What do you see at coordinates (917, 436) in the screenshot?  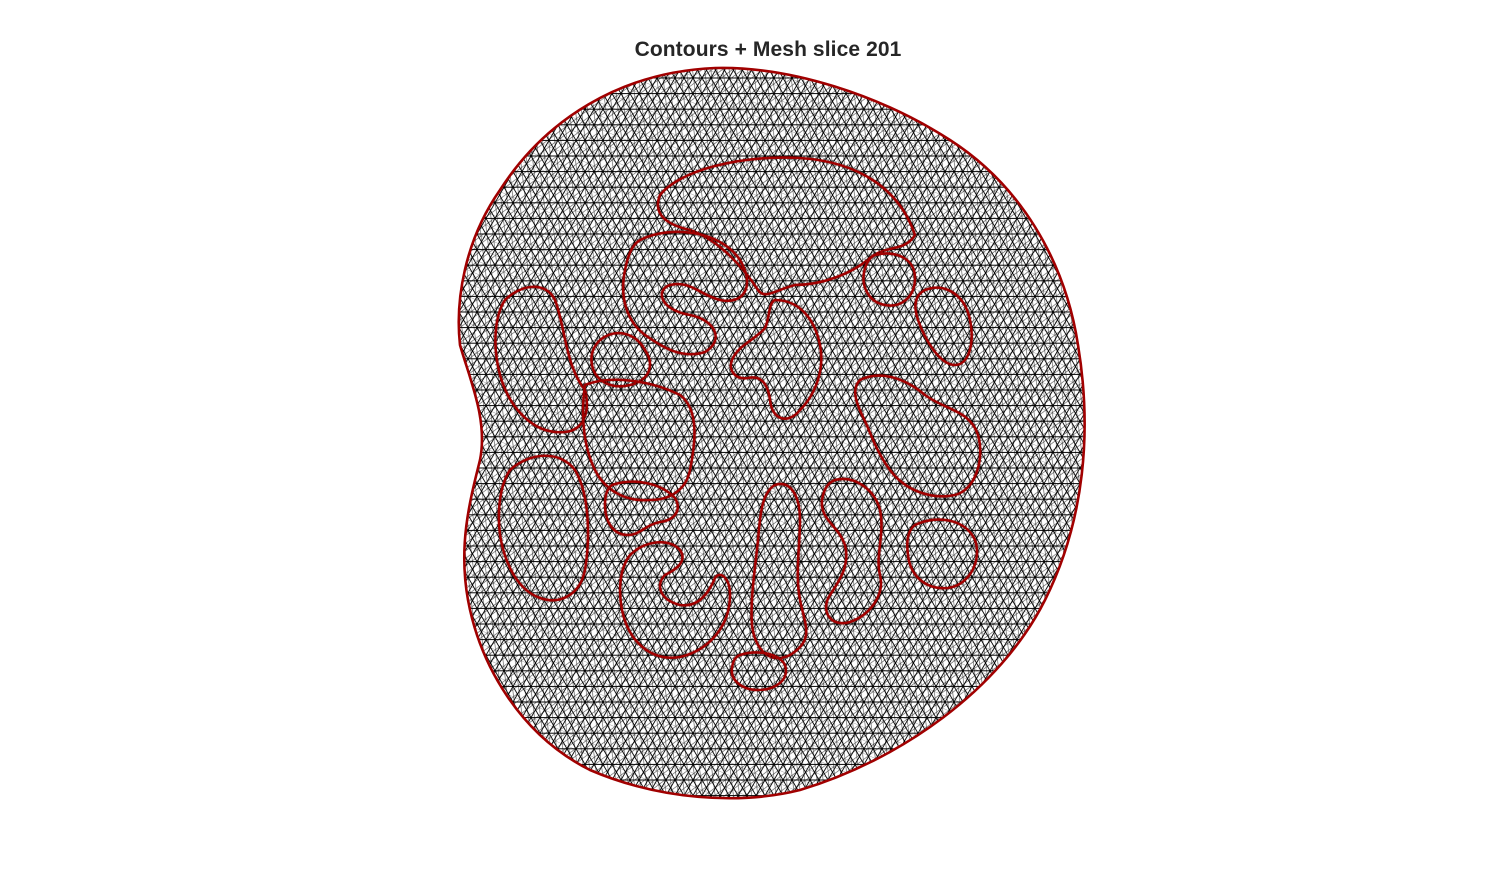 I see `region-right-big-contour` at bounding box center [917, 436].